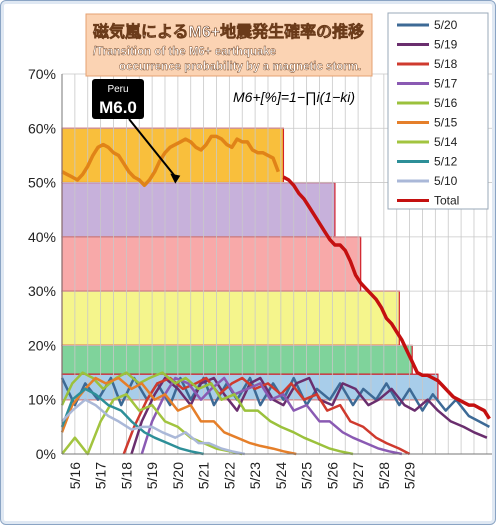 The width and height of the screenshot is (496, 531). What do you see at coordinates (446, 25) in the screenshot?
I see `legend-label: 5/20` at bounding box center [446, 25].